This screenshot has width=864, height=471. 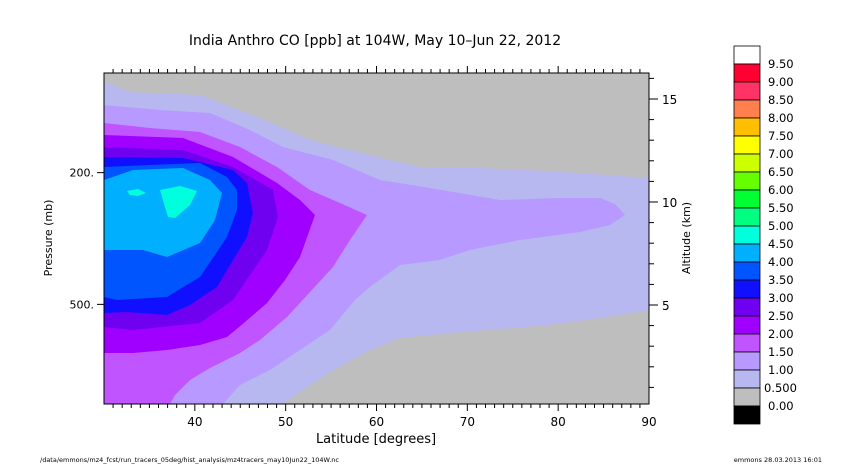 What do you see at coordinates (781, 280) in the screenshot?
I see `colorbar-label: 3.50` at bounding box center [781, 280].